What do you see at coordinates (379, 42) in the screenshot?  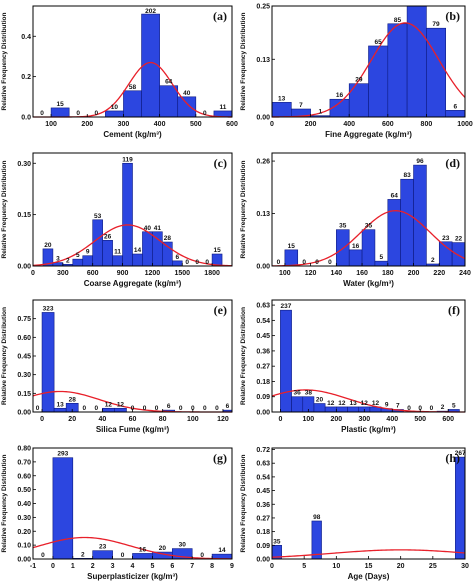 I see `count-label: 65` at bounding box center [379, 42].